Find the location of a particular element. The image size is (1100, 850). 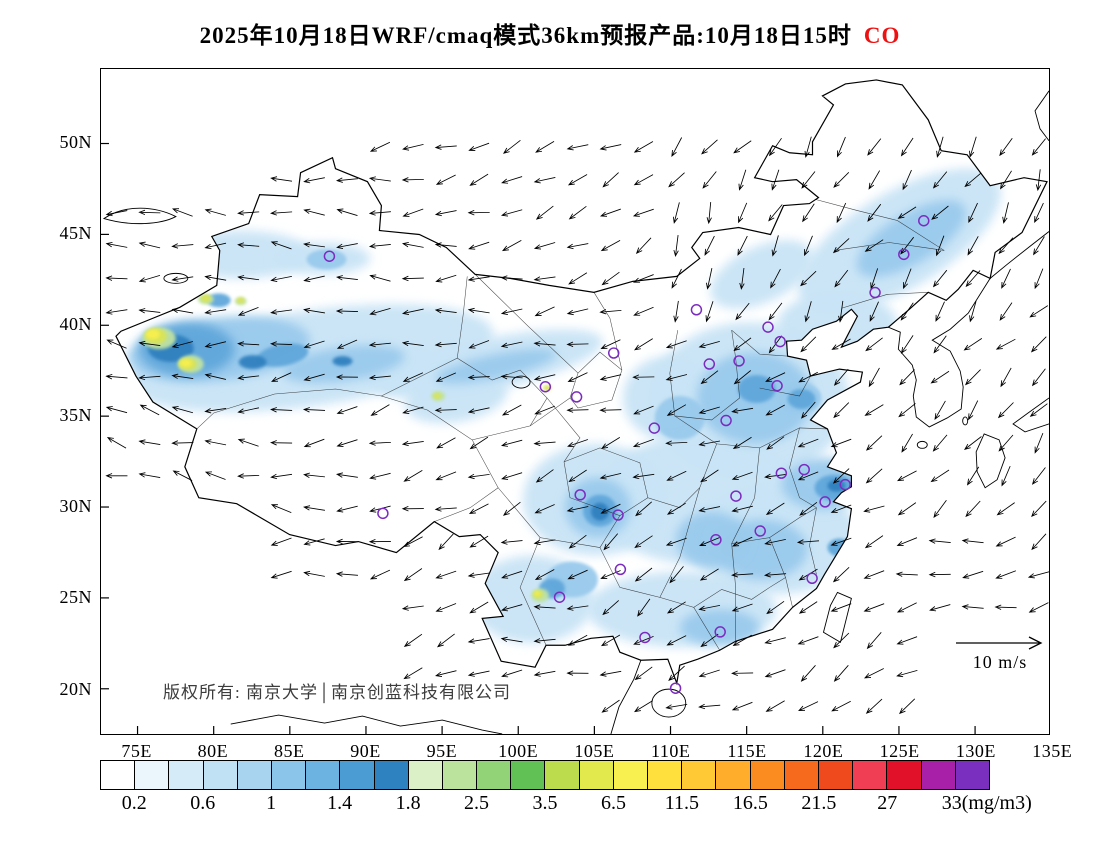

tsushima-island is located at coordinates (965, 421).